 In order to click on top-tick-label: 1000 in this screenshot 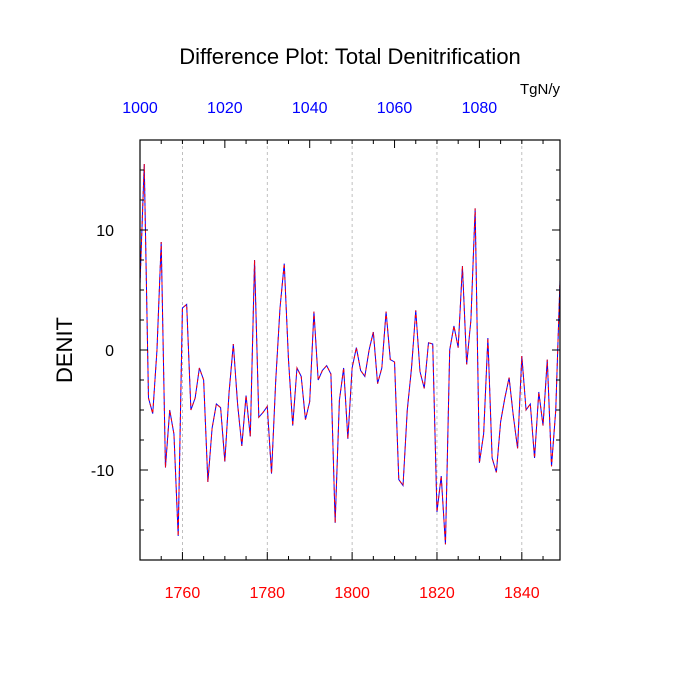, I will do `click(140, 108)`.